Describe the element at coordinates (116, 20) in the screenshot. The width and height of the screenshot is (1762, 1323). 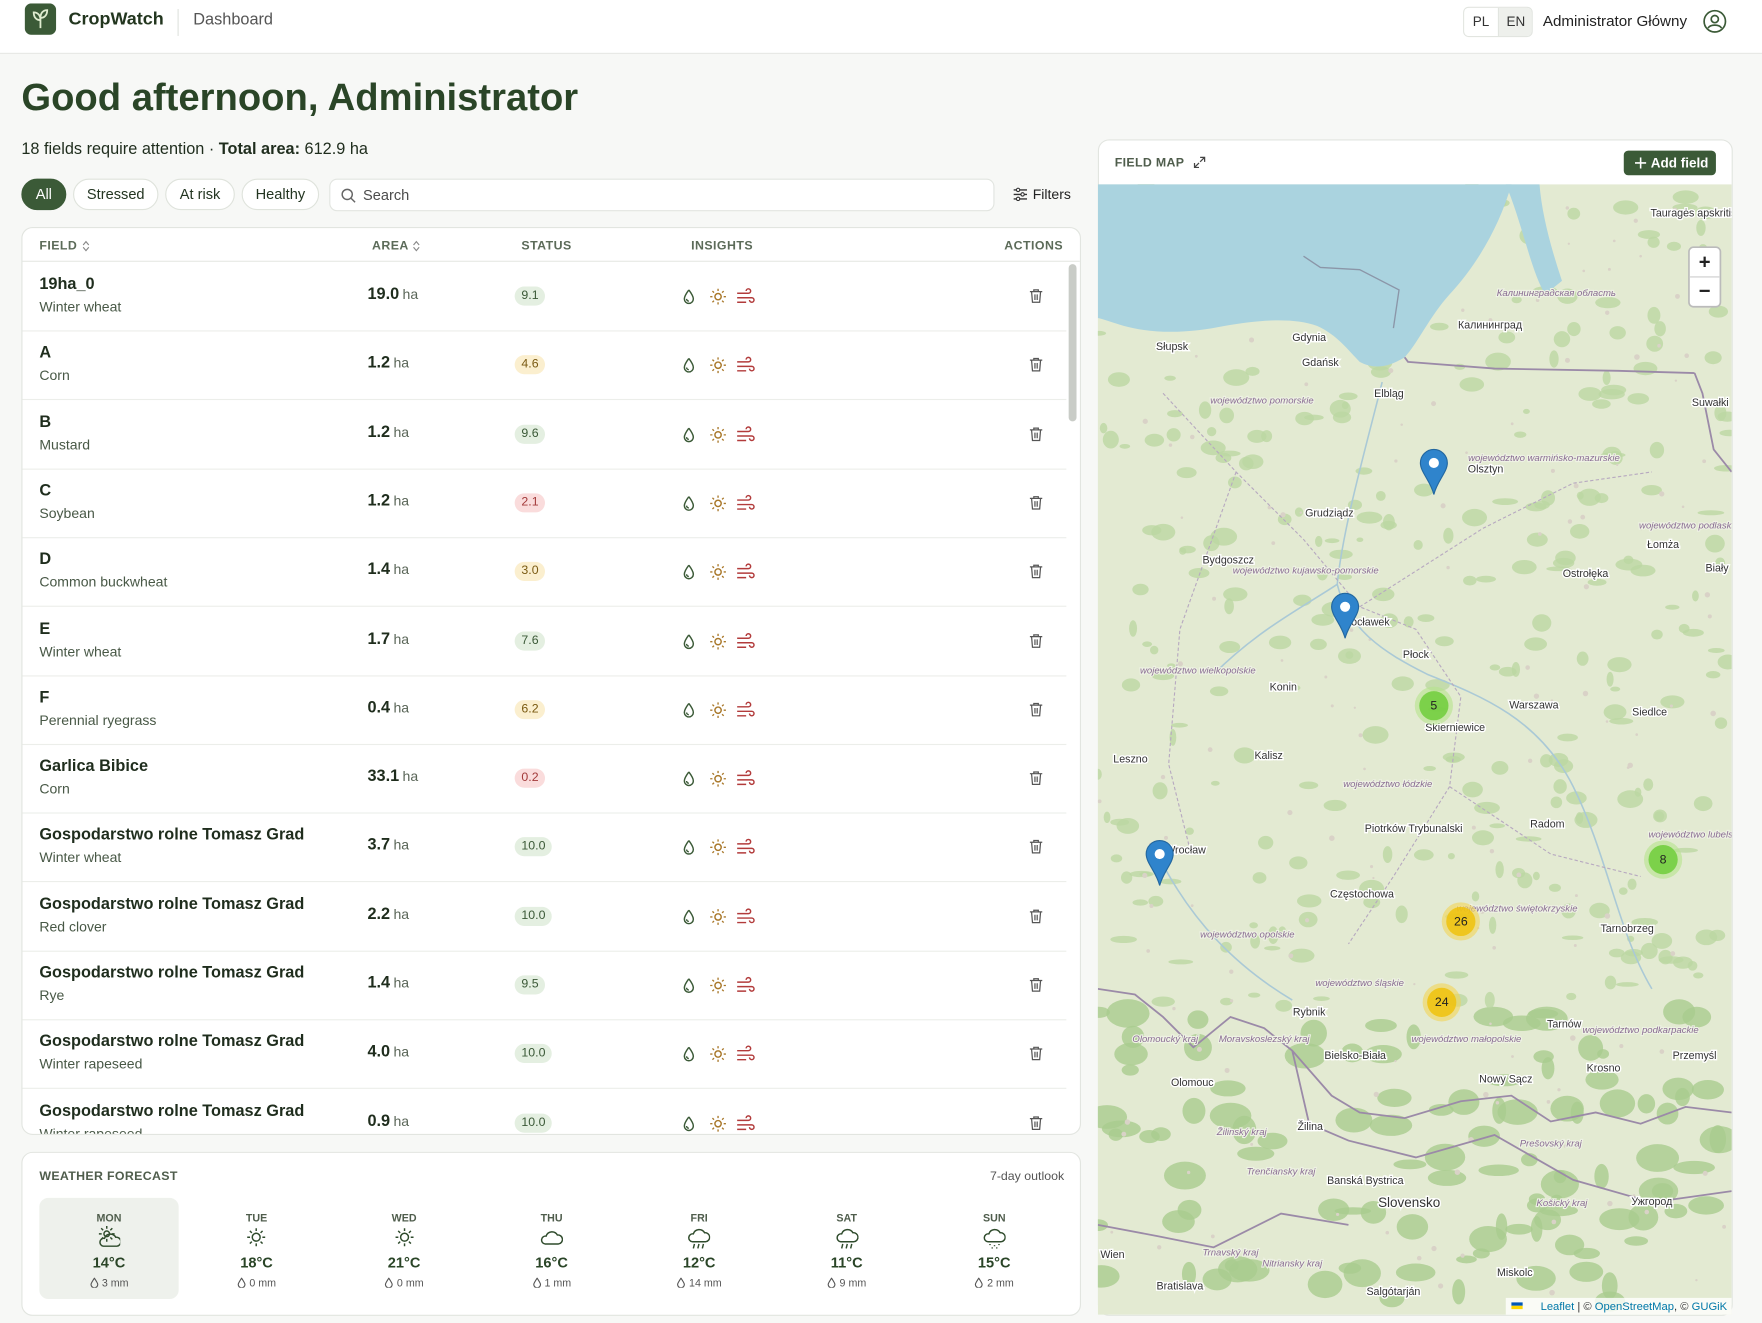
I see `brand: CropWatch` at that location.